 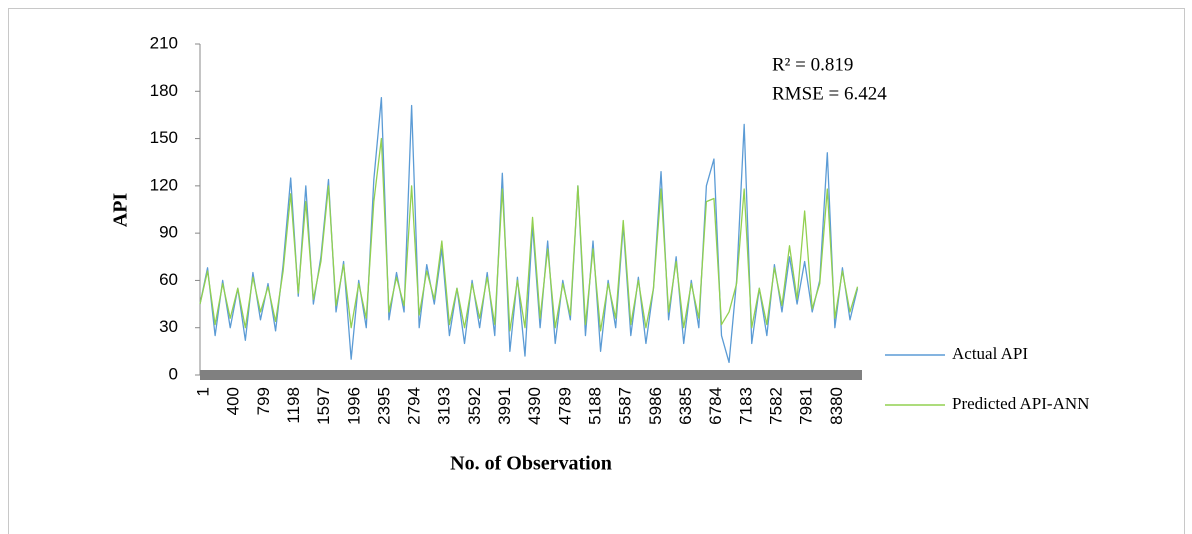 What do you see at coordinates (715, 406) in the screenshot?
I see `x-tick-label: 6784` at bounding box center [715, 406].